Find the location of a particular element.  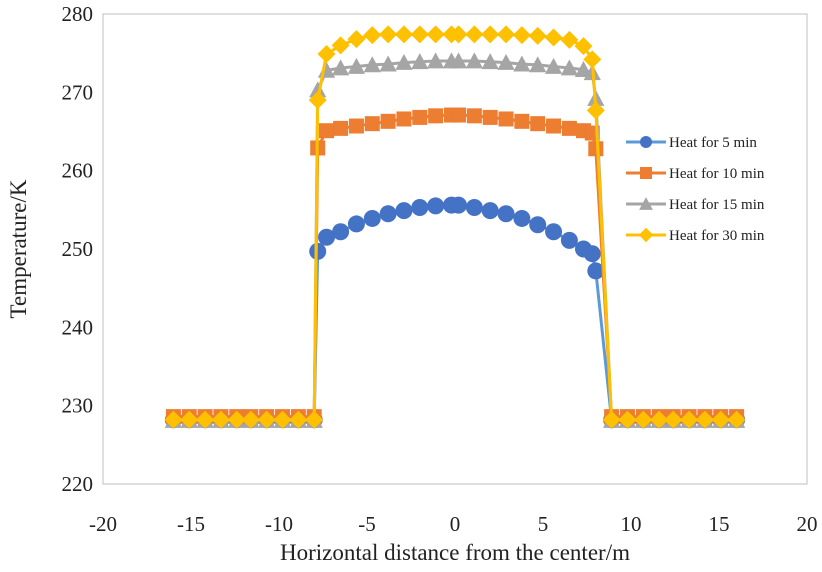

y-tick-label: 280 is located at coordinates (78, 14).